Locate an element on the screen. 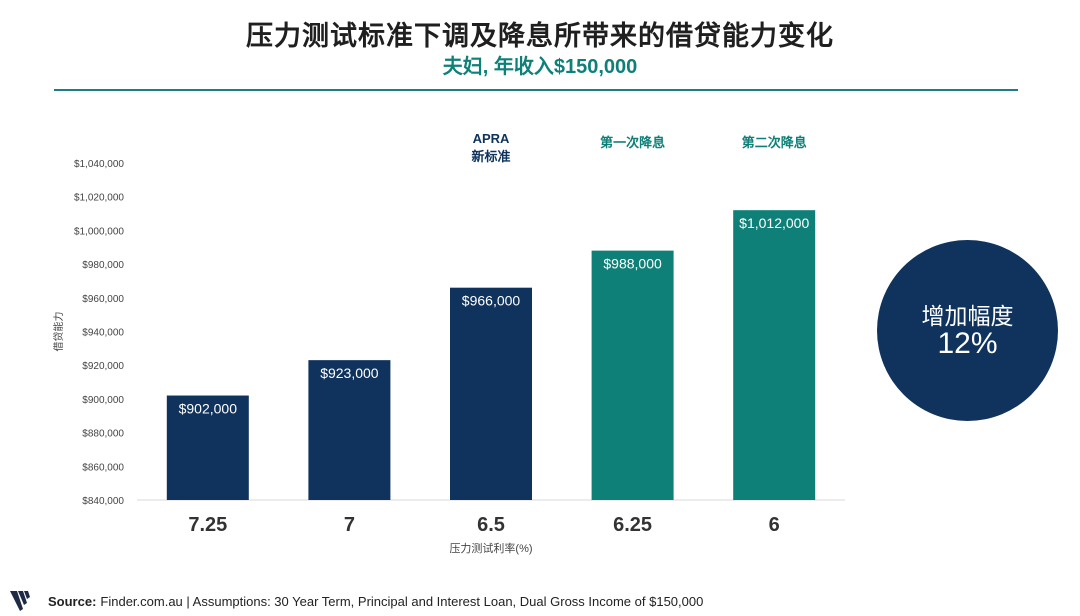 The height and width of the screenshot is (616, 1080). y-tick-label: $1,040,000 is located at coordinates (99, 164).